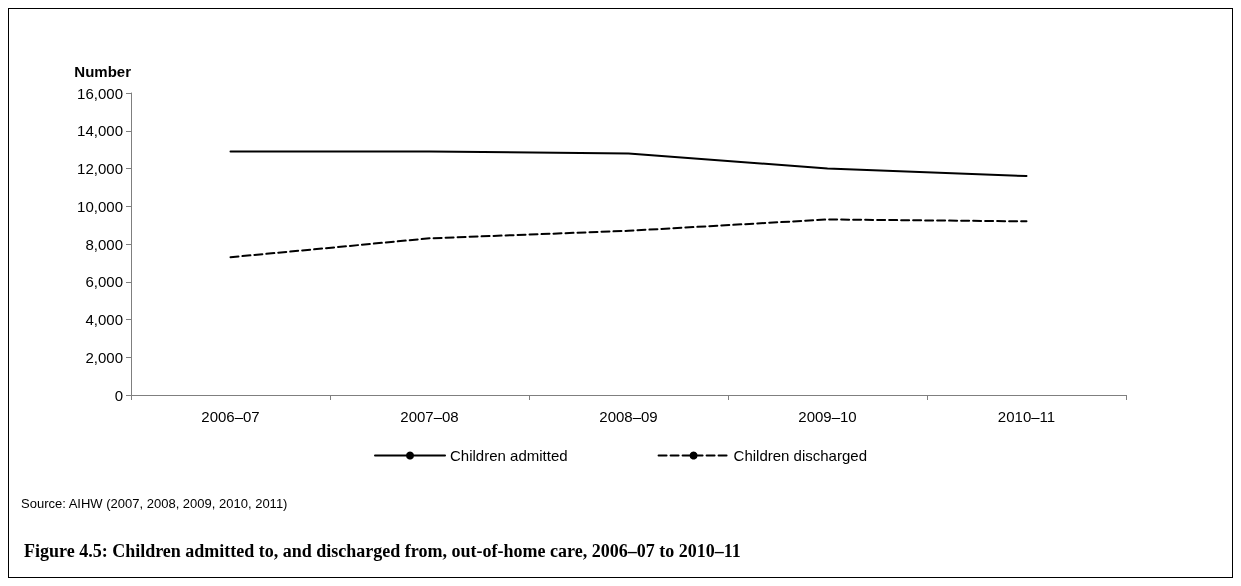 Image resolution: width=1241 pixels, height=586 pixels. What do you see at coordinates (230, 416) in the screenshot?
I see `x-tick-label: 2006–07` at bounding box center [230, 416].